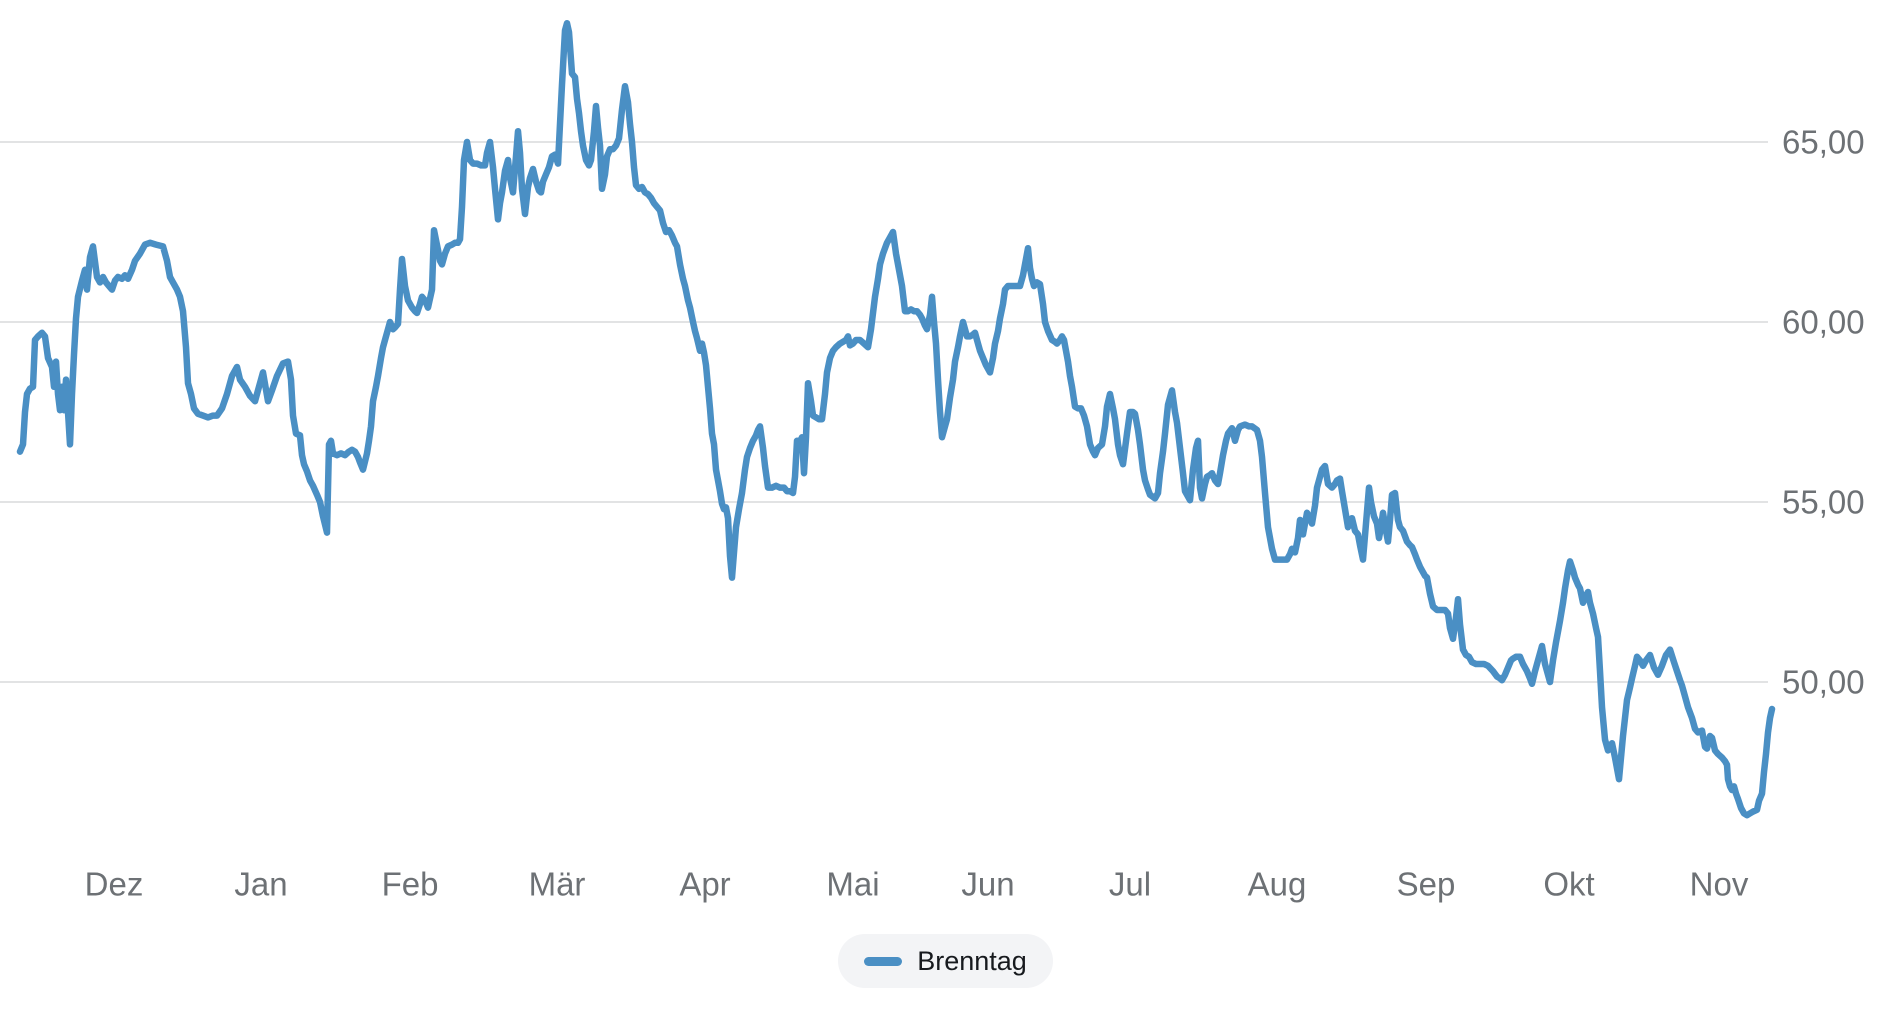 The width and height of the screenshot is (1891, 1015). What do you see at coordinates (1426, 884) in the screenshot?
I see `x-axis-label-sep: Sep` at bounding box center [1426, 884].